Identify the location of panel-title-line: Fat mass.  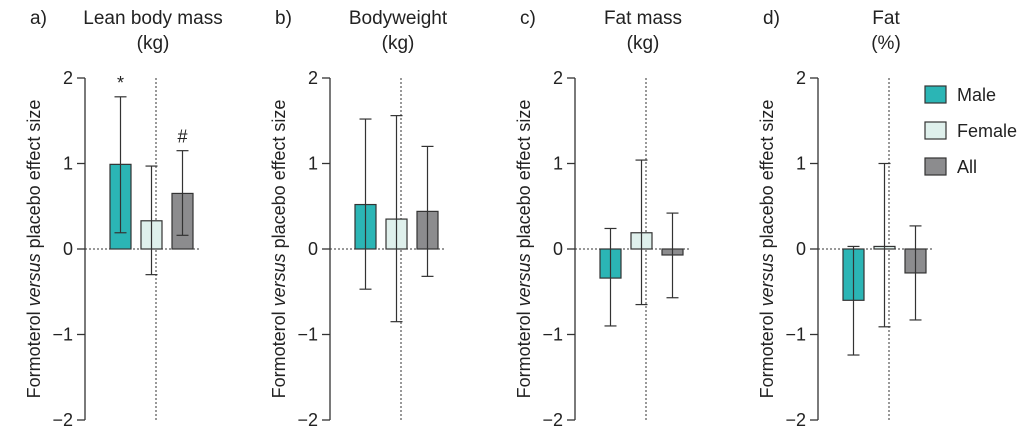
(643, 18).